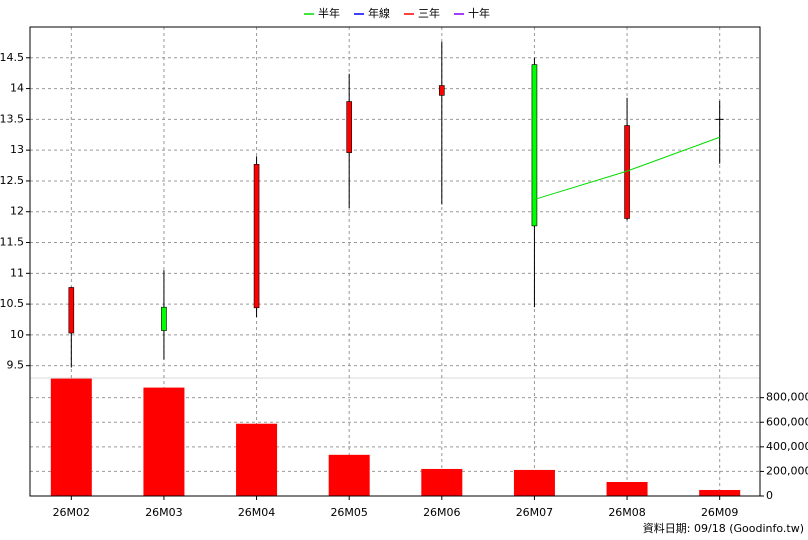  I want to click on y-tick-label: 14.5, so click(12, 57).